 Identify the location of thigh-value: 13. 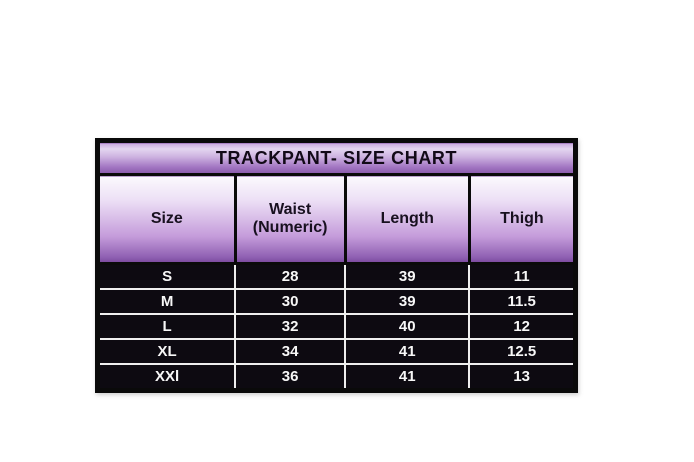
(522, 377).